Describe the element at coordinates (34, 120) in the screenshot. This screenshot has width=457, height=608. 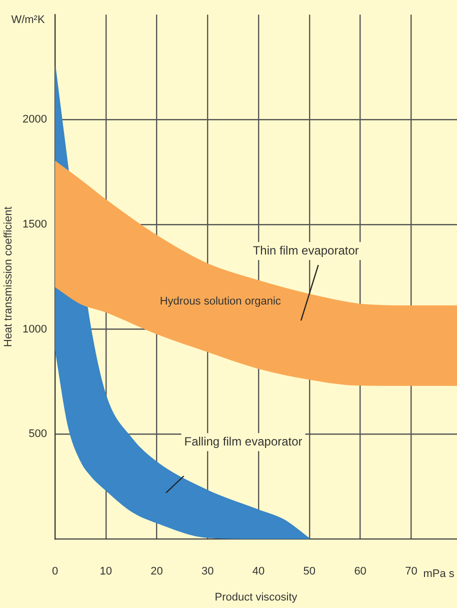
I see `y-tick-label: 2000` at that location.